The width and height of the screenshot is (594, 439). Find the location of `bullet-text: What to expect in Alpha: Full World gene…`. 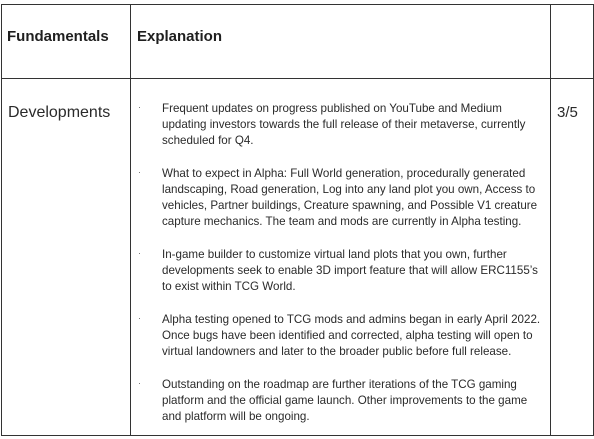

bullet-text: What to expect in Alpha: Full World gene… is located at coordinates (350, 197).